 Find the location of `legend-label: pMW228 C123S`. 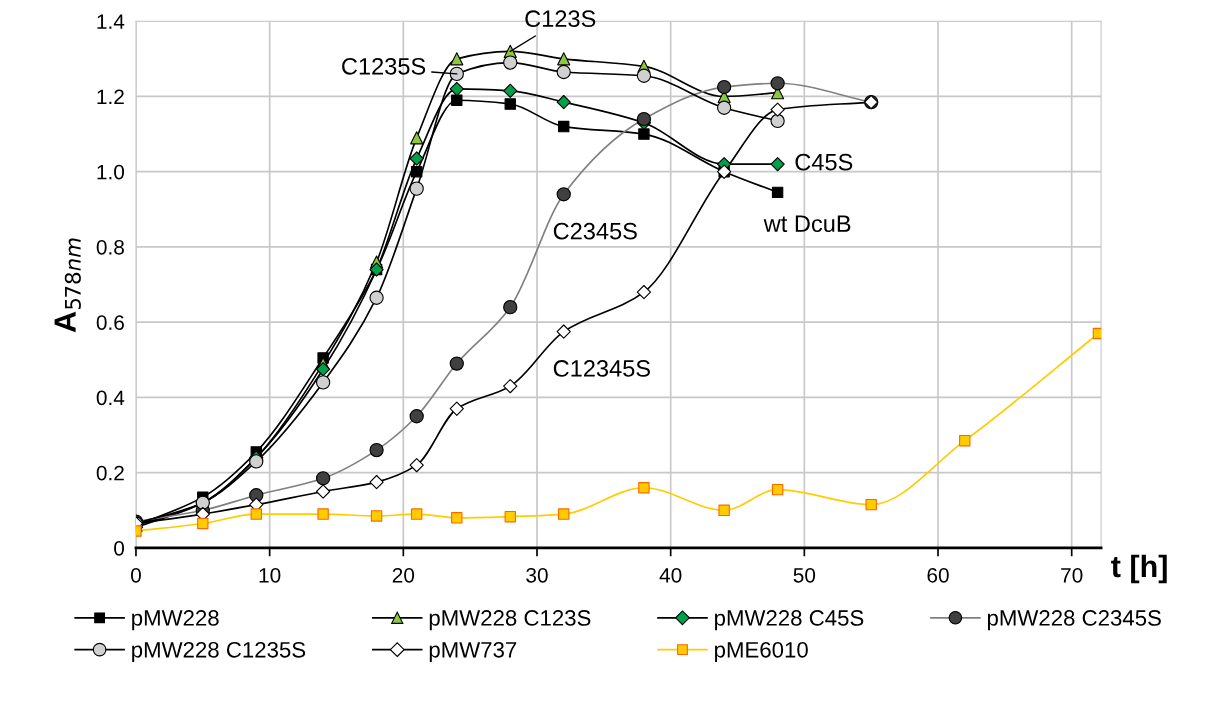

legend-label: pMW228 C123S is located at coordinates (510, 620).